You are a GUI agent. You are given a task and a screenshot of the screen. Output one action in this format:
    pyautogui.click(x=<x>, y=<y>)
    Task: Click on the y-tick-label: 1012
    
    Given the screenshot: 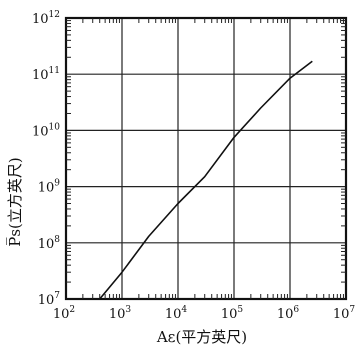 What is the action you would take?
    pyautogui.click(x=46, y=18)
    